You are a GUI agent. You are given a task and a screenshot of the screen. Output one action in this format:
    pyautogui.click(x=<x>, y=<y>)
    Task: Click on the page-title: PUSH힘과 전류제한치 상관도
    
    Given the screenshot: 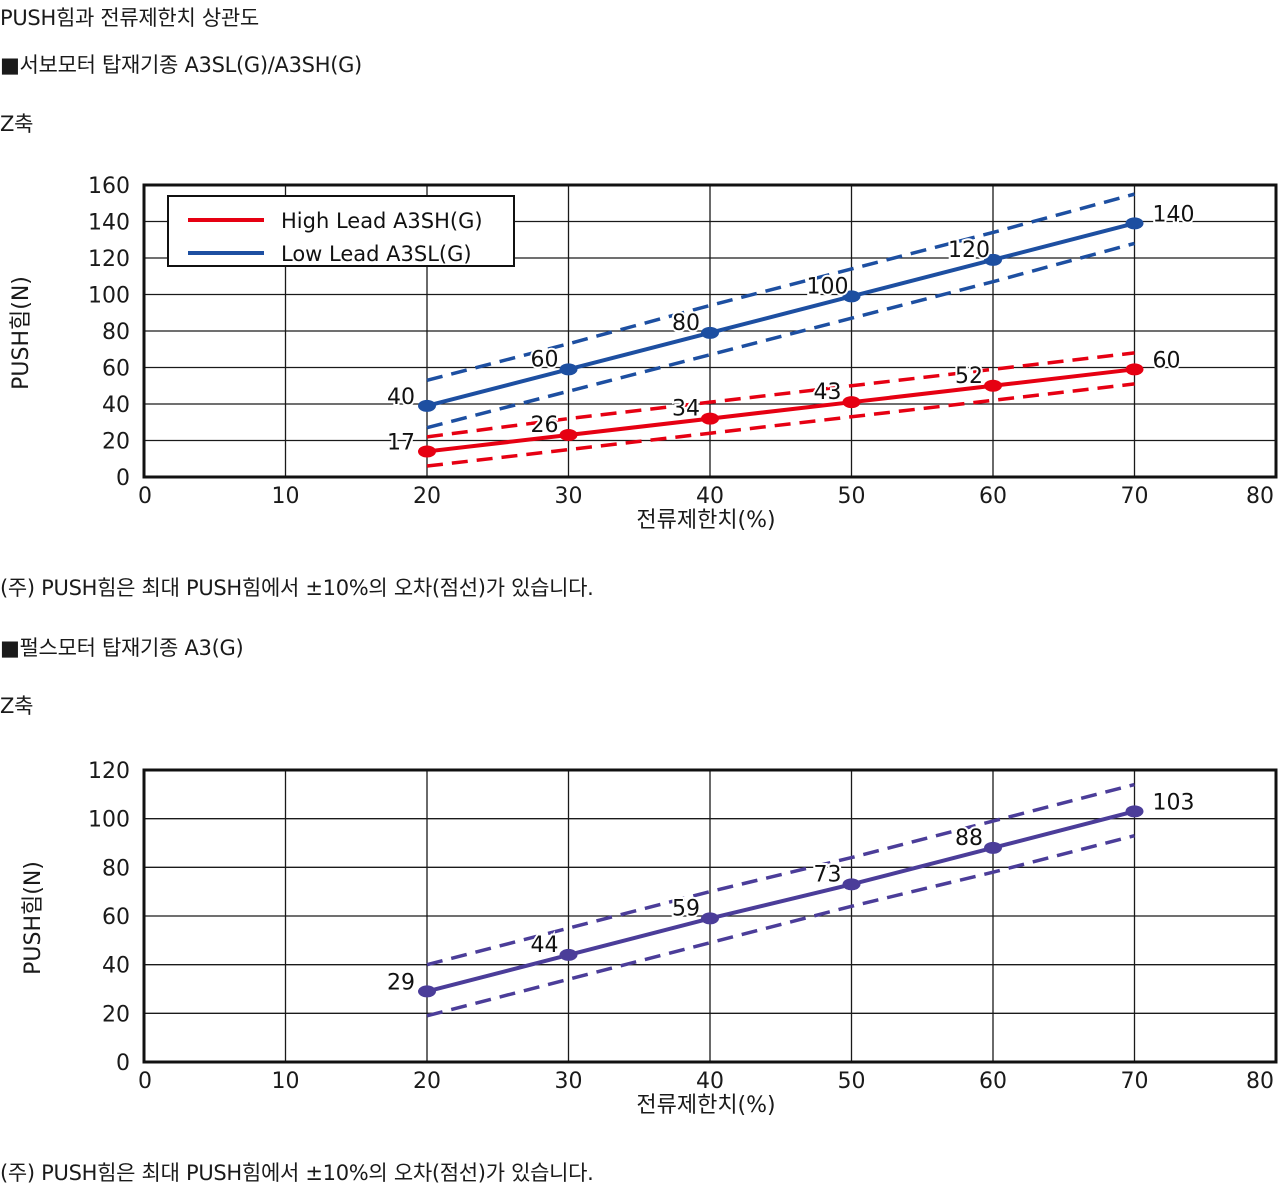 What is the action you would take?
    pyautogui.click(x=129, y=18)
    